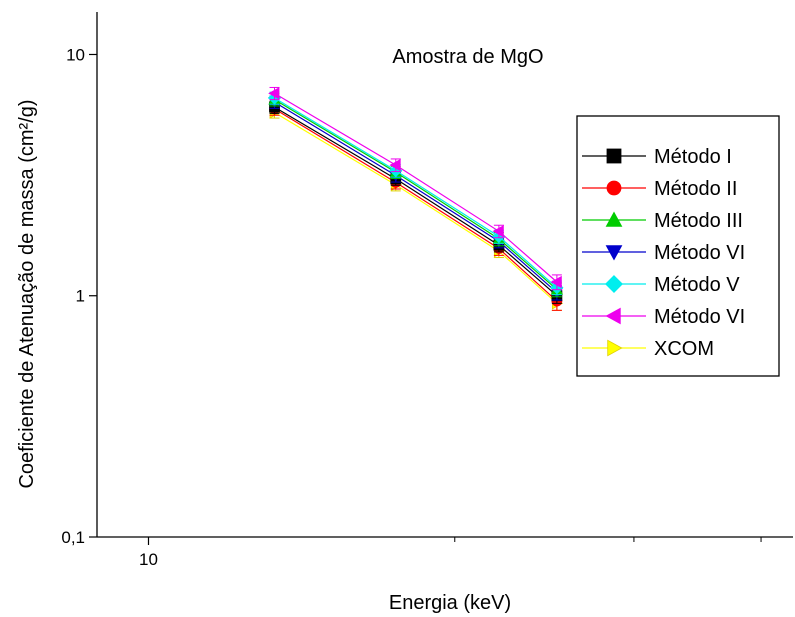 This screenshot has width=795, height=617. Describe the element at coordinates (697, 285) in the screenshot. I see `legend-label: Método V` at that location.